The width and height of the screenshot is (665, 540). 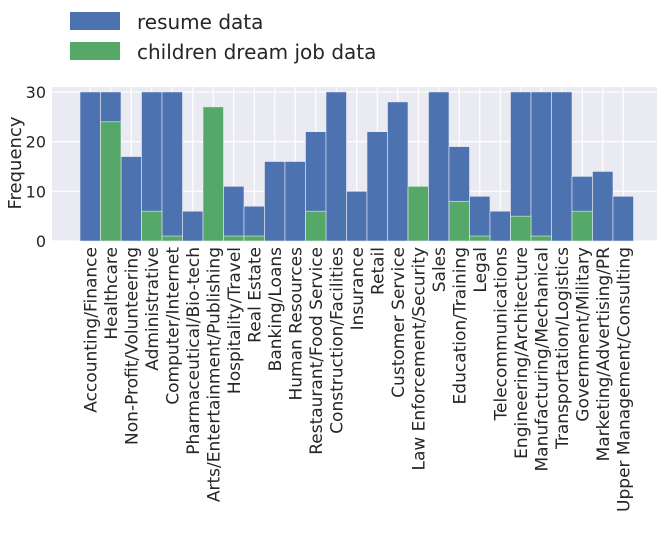 I want to click on y-tick-label: 10, so click(x=36, y=191).